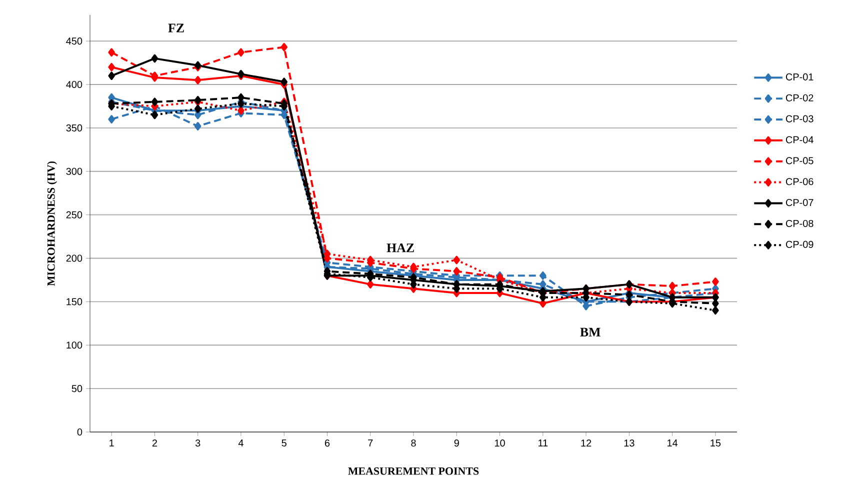 This screenshot has height=502, width=865. What do you see at coordinates (800, 202) in the screenshot?
I see `legend-label: CP-07` at bounding box center [800, 202].